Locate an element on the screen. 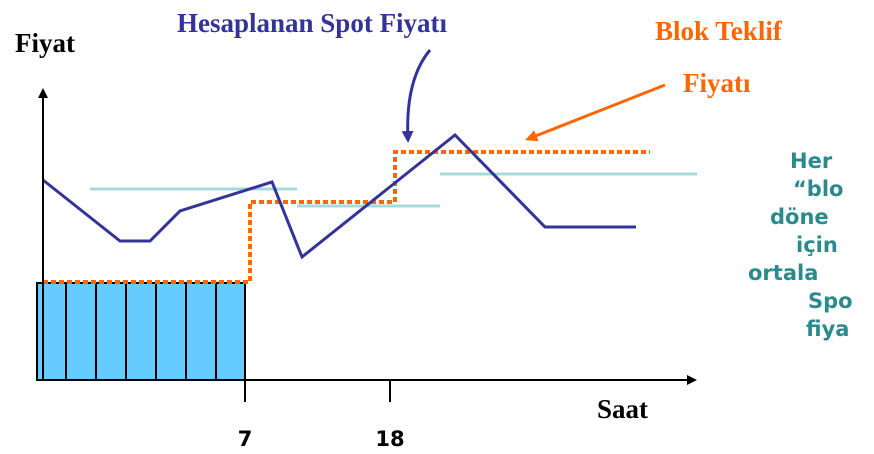 This screenshot has width=874, height=454. block-label: Fiyatı is located at coordinates (717, 83).